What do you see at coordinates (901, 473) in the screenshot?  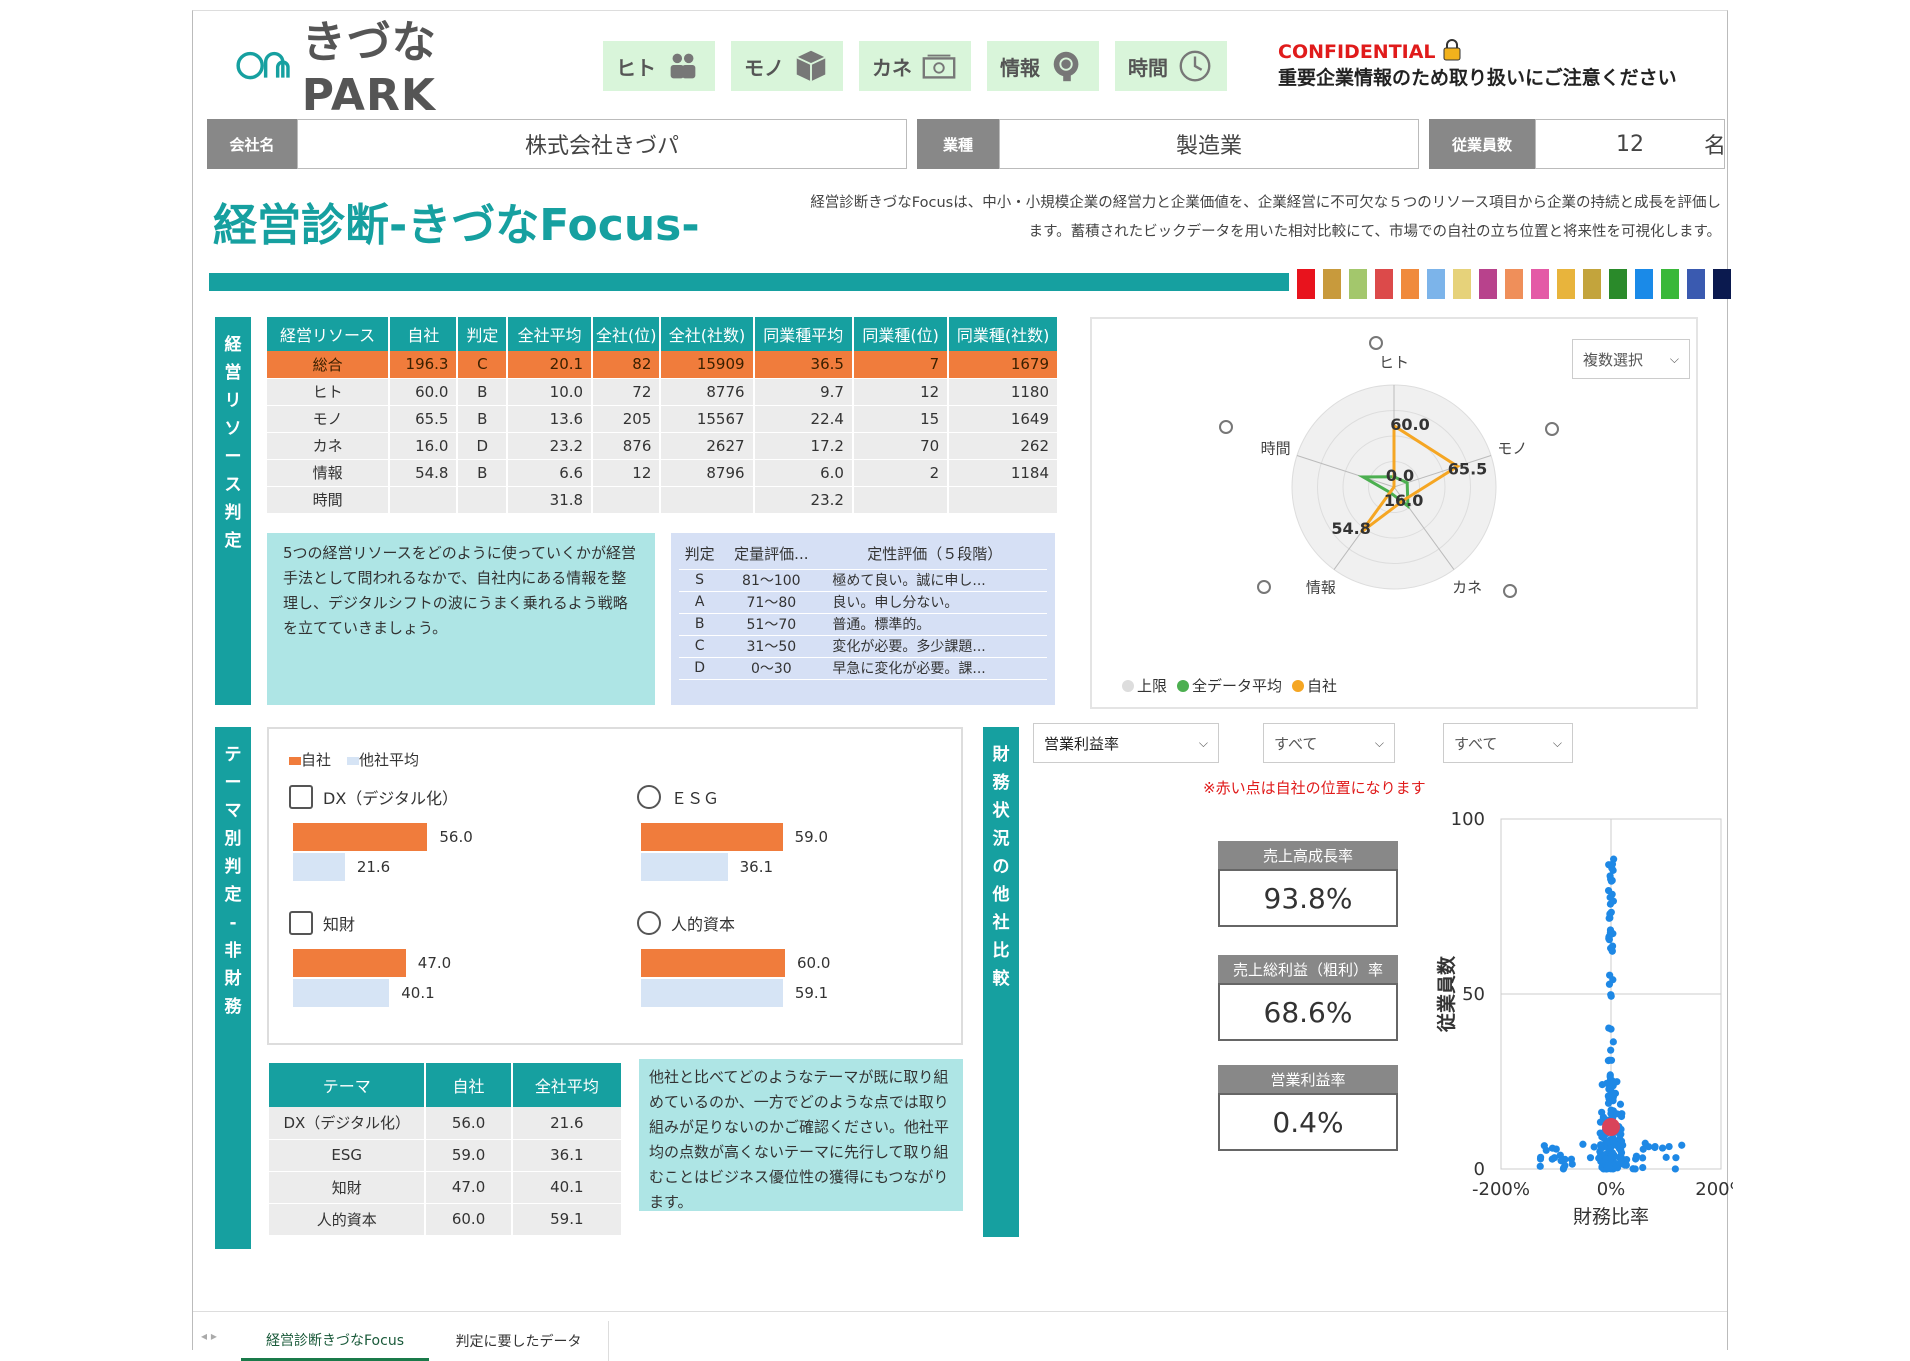 I see `resource-cell: 2` at bounding box center [901, 473].